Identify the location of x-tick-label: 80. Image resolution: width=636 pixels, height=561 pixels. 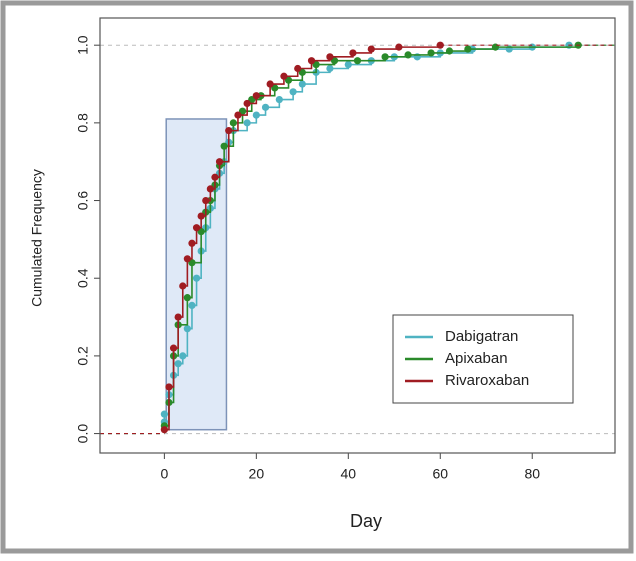
(532, 474).